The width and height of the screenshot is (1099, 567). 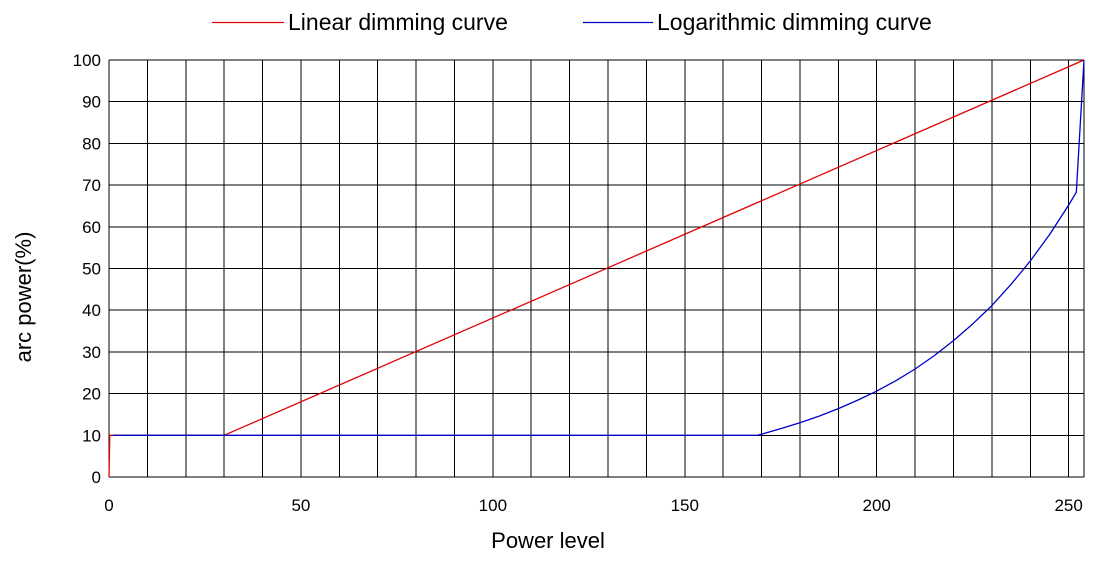 I want to click on x-tick-label: 150, so click(x=685, y=505).